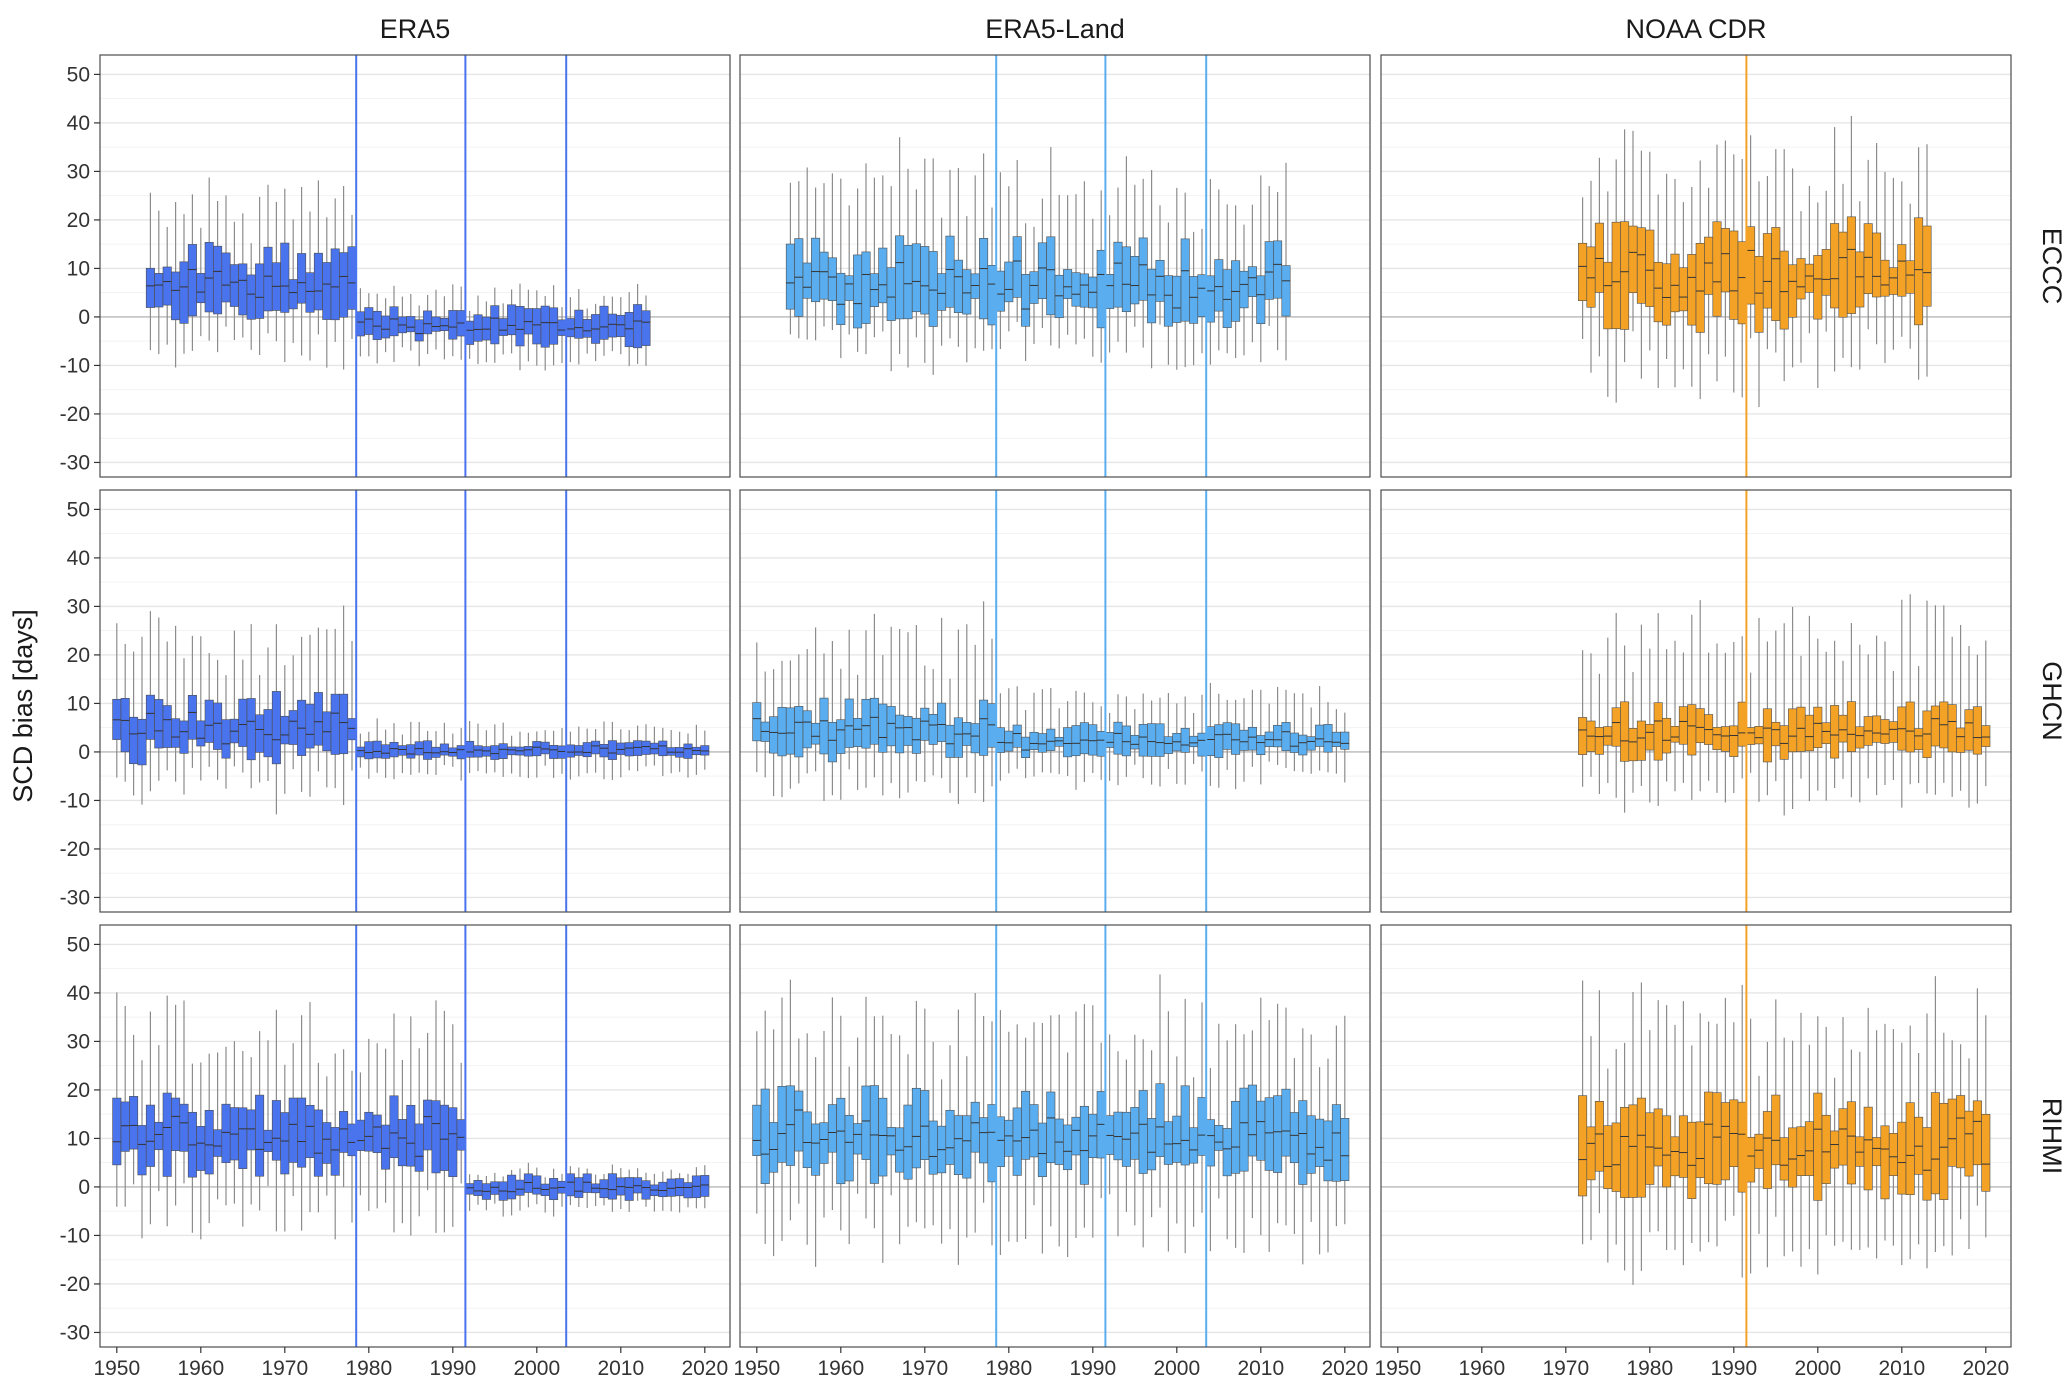  Describe the element at coordinates (774, 735) in the screenshot. I see `box-1952` at that location.